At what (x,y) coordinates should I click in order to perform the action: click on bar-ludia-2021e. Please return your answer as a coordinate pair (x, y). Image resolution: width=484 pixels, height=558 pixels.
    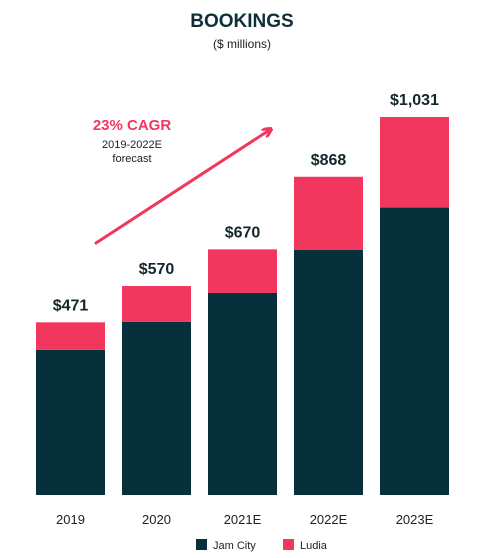
    Looking at the image, I should click on (242, 271).